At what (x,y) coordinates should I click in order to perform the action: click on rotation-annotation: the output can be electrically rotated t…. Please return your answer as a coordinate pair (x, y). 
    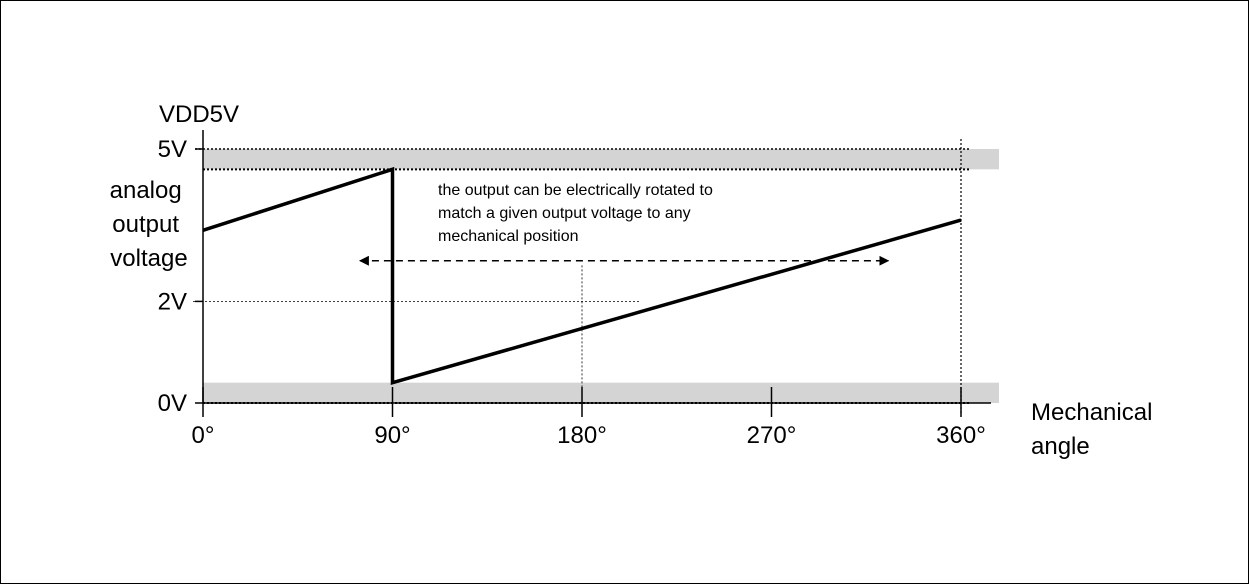
    Looking at the image, I should click on (575, 213).